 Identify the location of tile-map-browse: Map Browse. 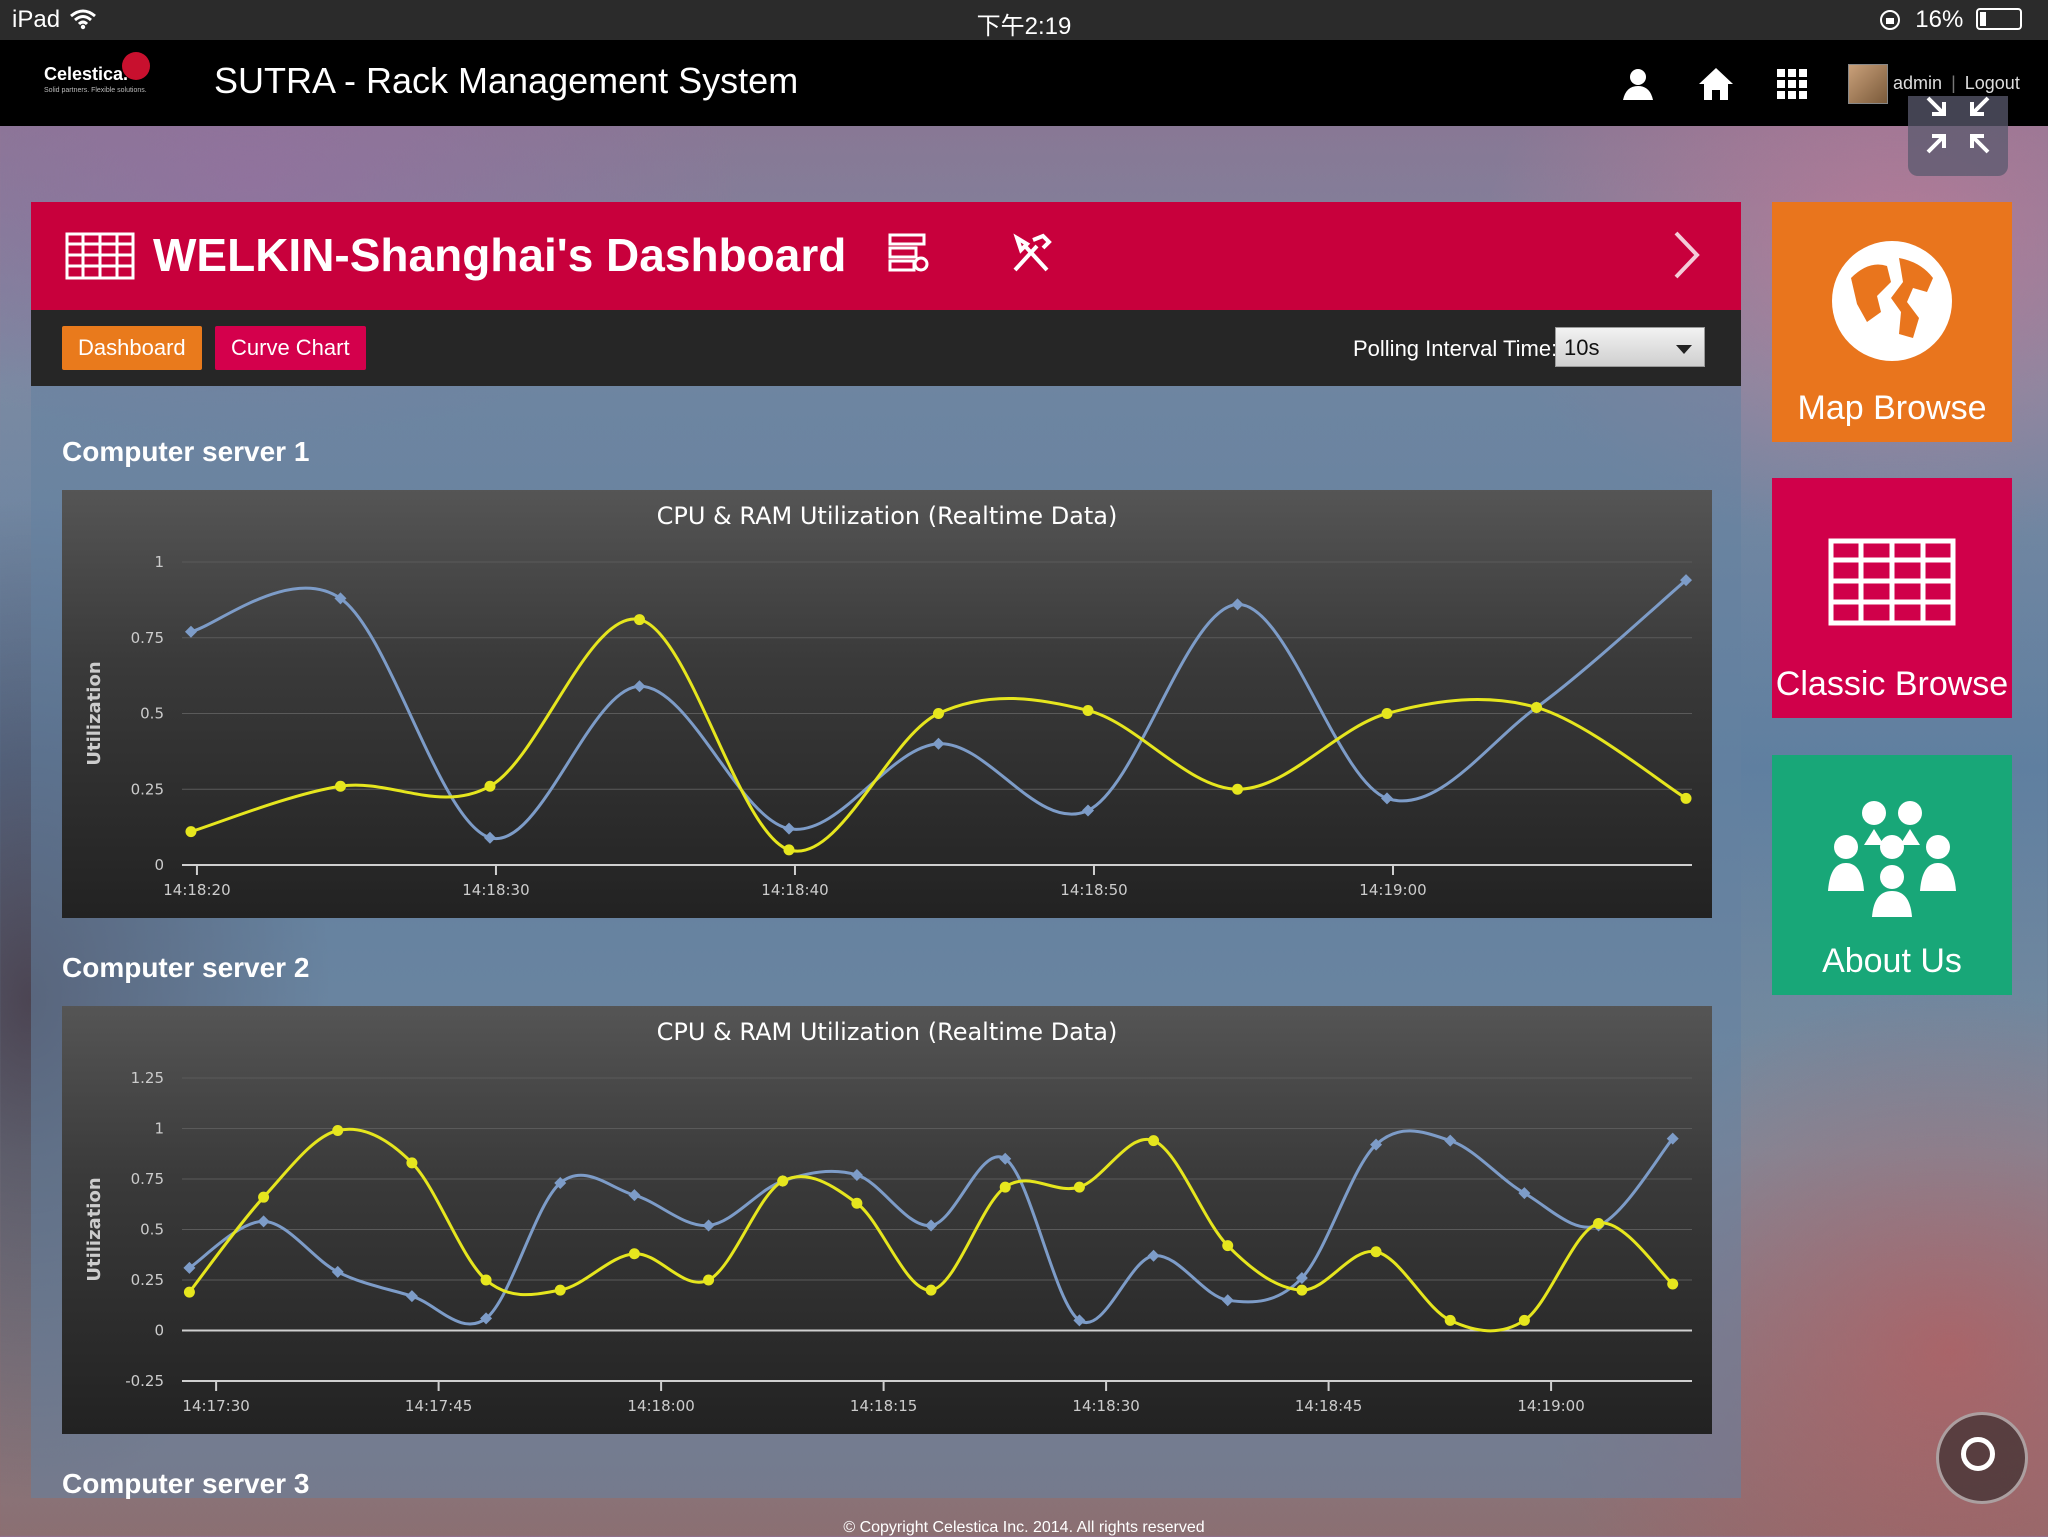
(1892, 322).